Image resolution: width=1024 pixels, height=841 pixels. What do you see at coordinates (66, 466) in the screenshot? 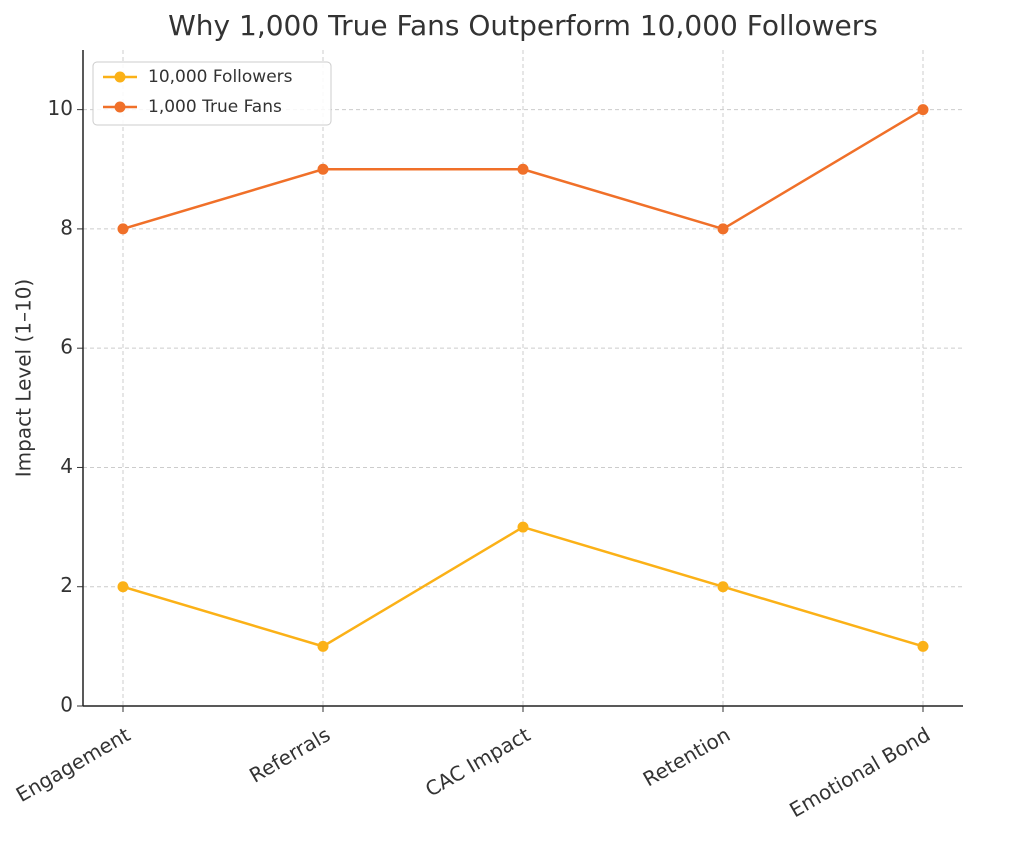
I see `y-tick-label: 4` at bounding box center [66, 466].